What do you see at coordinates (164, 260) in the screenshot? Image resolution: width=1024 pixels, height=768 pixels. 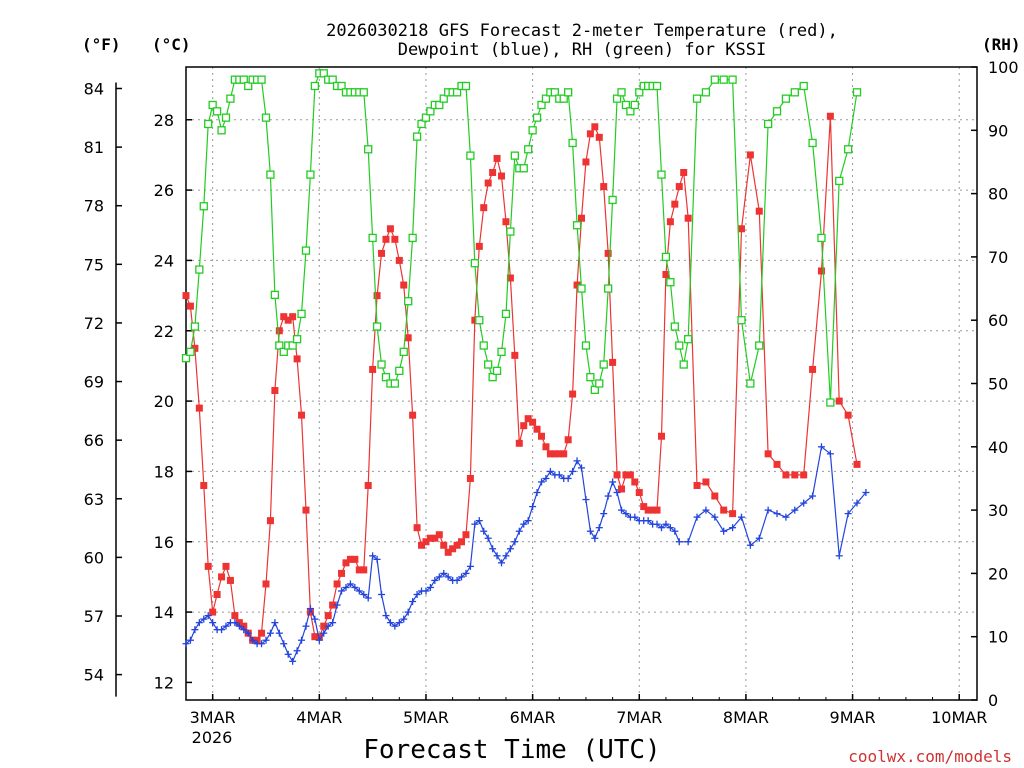 I see `celsius-tick-label: 24` at bounding box center [164, 260].